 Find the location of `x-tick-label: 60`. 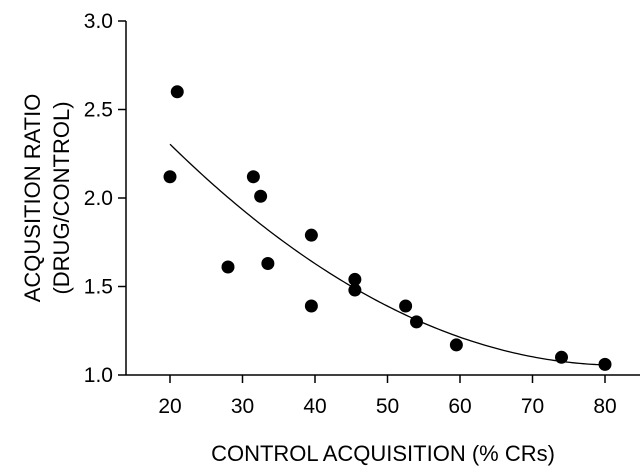

x-tick-label: 60 is located at coordinates (459, 406).